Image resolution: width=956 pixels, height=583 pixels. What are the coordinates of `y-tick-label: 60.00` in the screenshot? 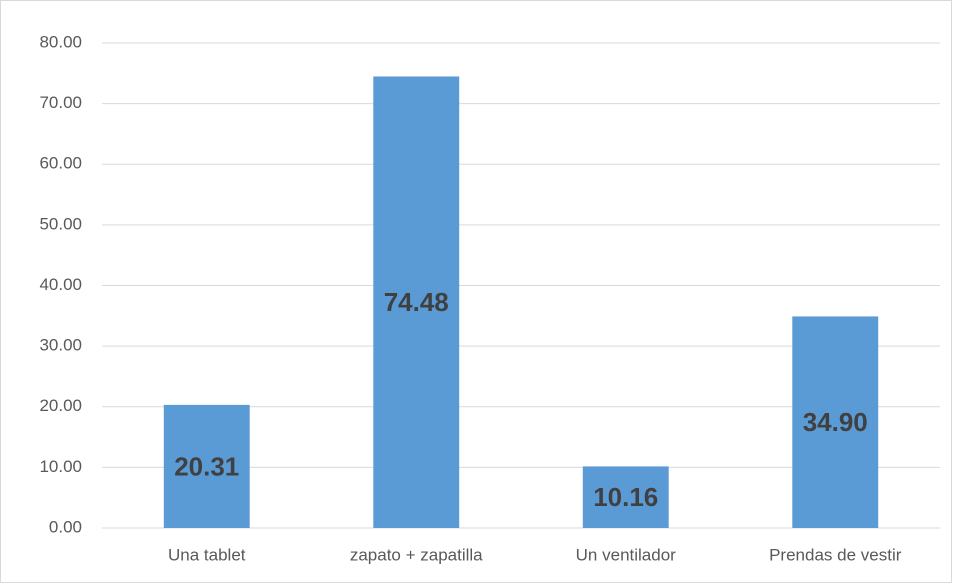 It's located at (60, 163).